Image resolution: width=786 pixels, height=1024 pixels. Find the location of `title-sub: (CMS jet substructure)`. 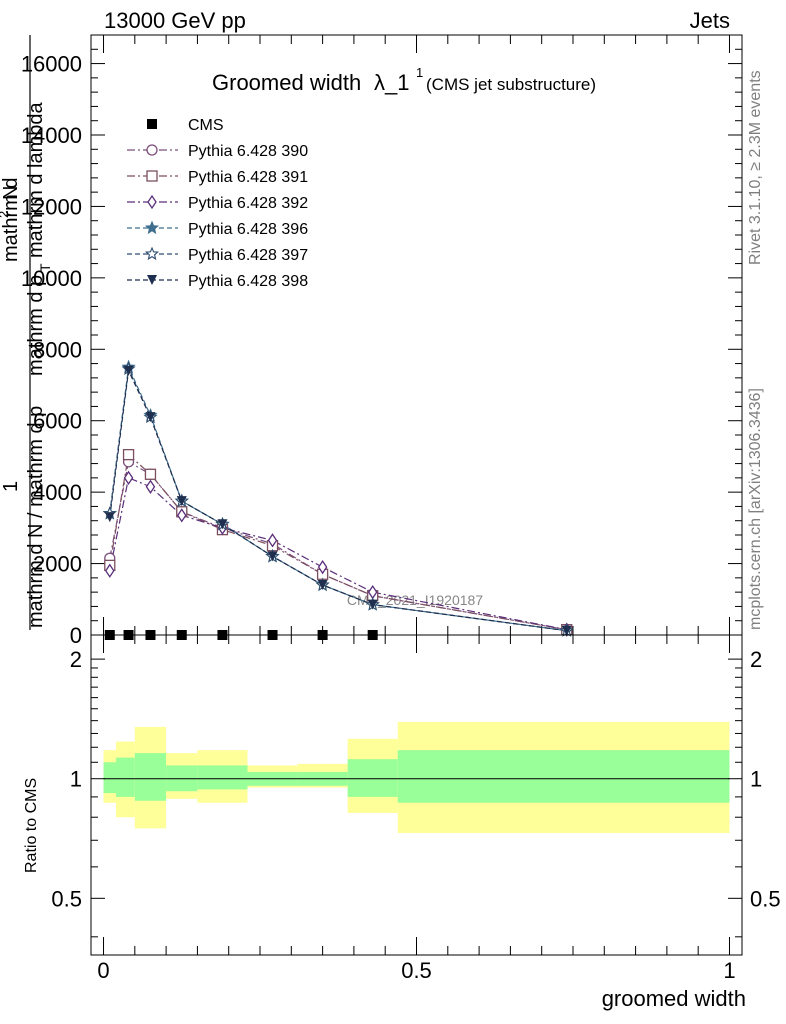

title-sub: (CMS jet substructure) is located at coordinates (511, 84).